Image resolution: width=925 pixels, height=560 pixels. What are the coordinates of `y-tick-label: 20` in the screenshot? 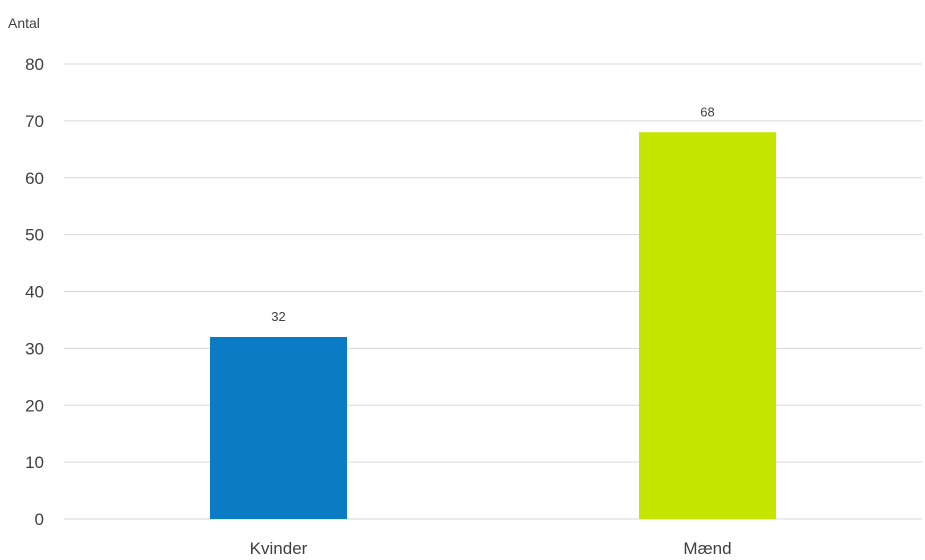 It's located at (34, 405).